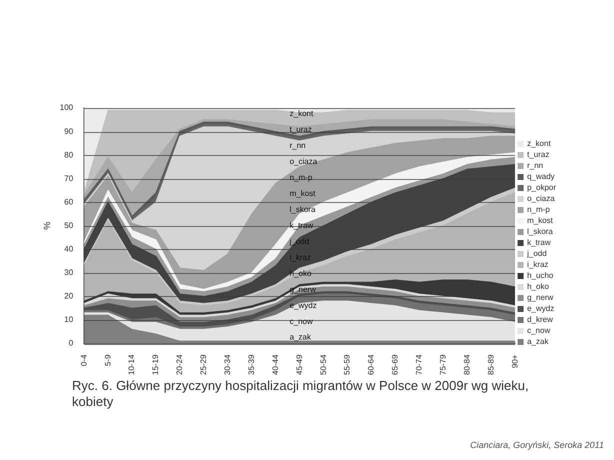 The height and width of the screenshot is (460, 614). What do you see at coordinates (419, 365) in the screenshot?
I see `x-tick-label: 70-74` at bounding box center [419, 365].